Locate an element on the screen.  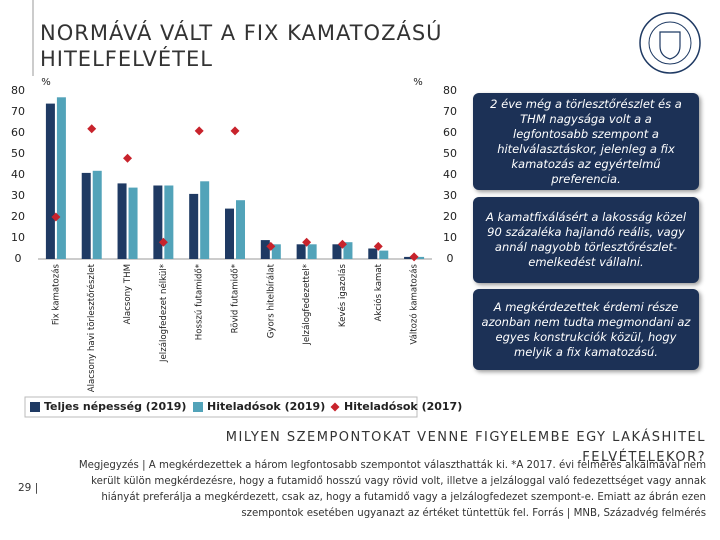
y2-tick-label: 0 is located at coordinates (450, 258).